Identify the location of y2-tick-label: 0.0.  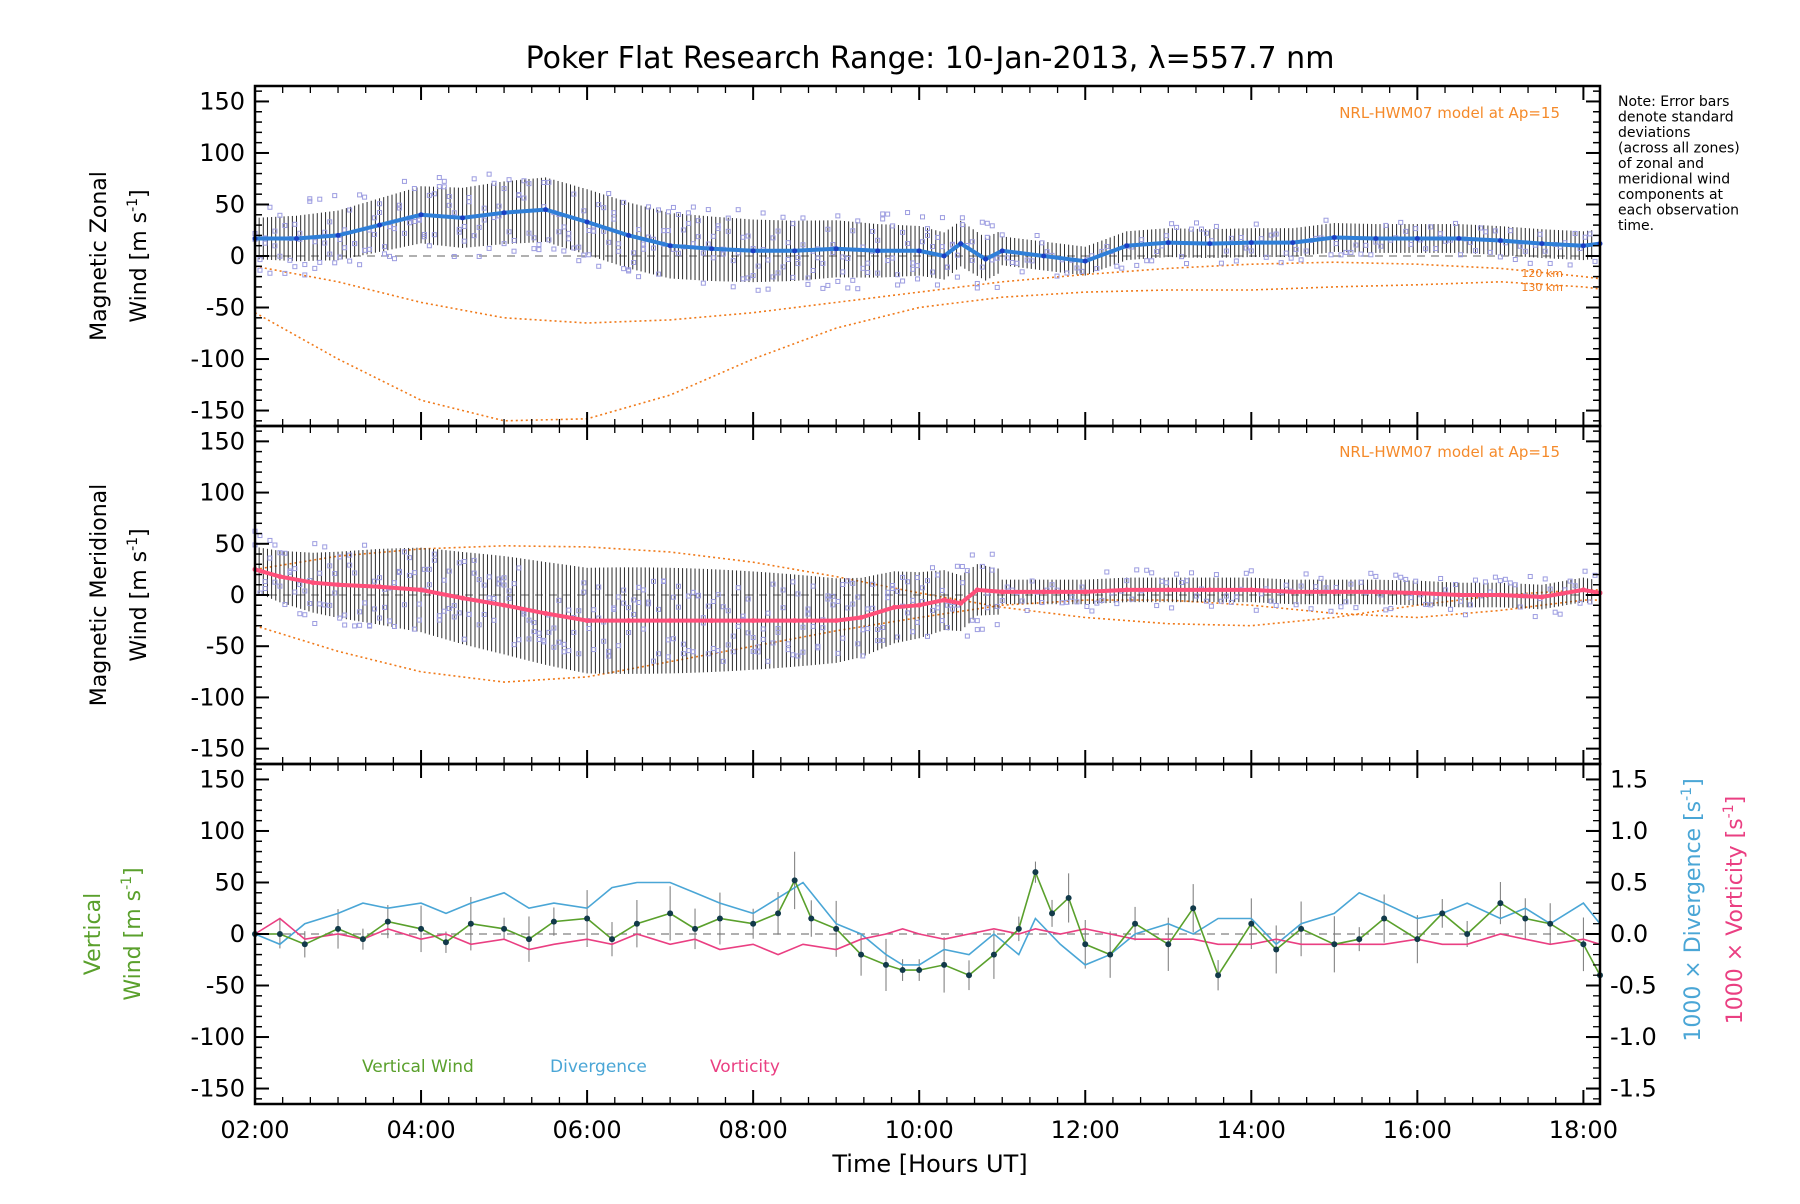
(1629, 934).